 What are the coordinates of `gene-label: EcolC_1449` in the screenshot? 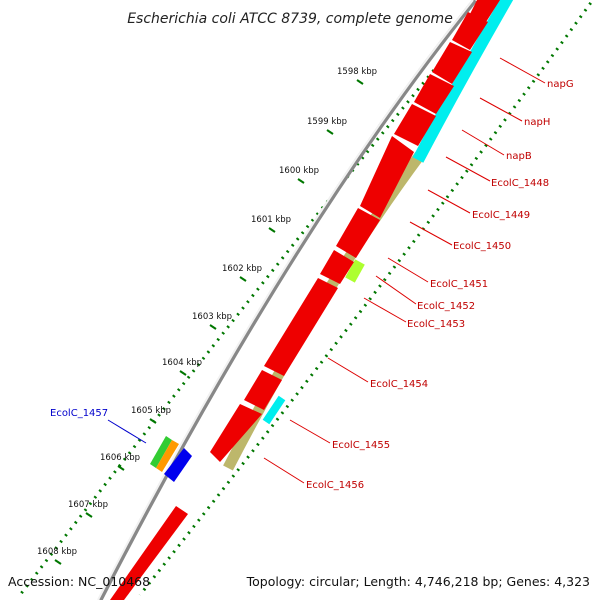 It's located at (501, 215).